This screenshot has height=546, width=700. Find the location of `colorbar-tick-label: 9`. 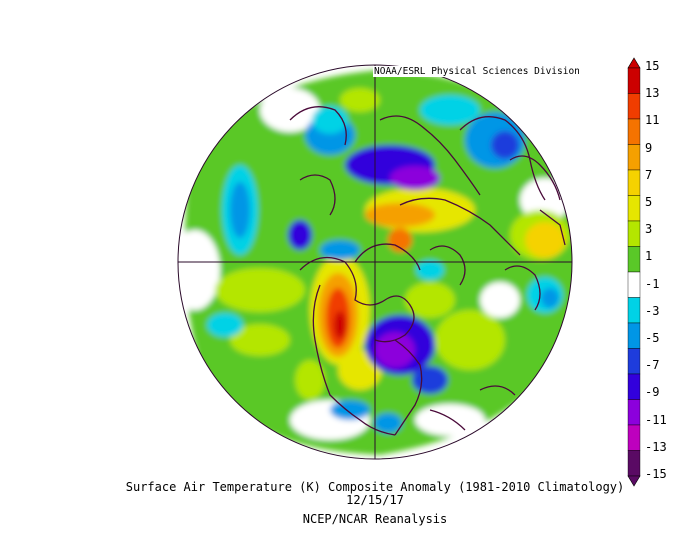

colorbar-tick-label: 9 is located at coordinates (649, 147).